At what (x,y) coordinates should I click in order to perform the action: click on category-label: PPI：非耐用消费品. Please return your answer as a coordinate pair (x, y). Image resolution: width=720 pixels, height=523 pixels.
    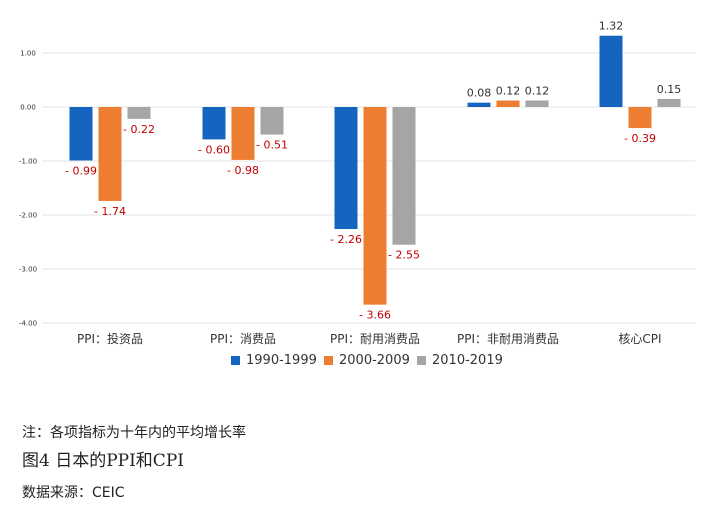
    Looking at the image, I should click on (508, 339).